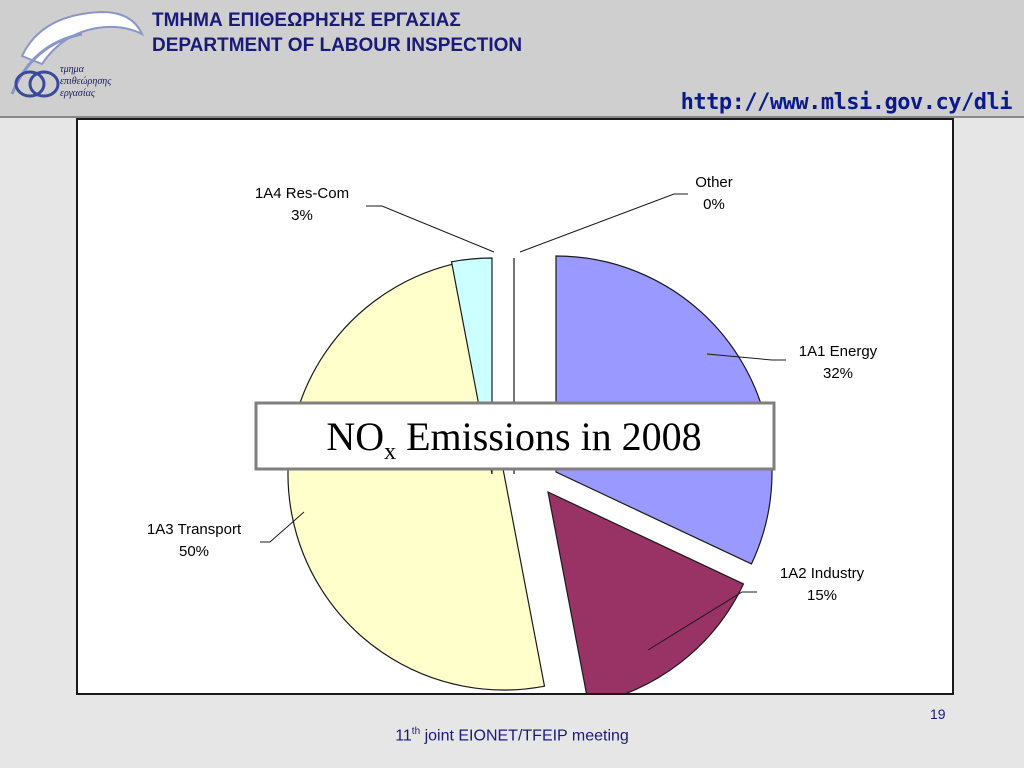 This screenshot has width=1024, height=768. What do you see at coordinates (603, 223) in the screenshot?
I see `leader-line-other` at bounding box center [603, 223].